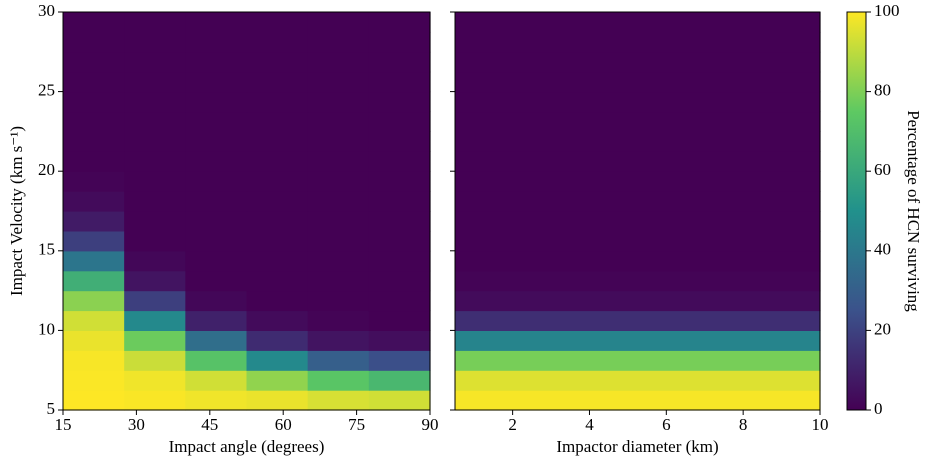 The image size is (929, 465). What do you see at coordinates (856, 211) in the screenshot?
I see `colorbar` at bounding box center [856, 211].